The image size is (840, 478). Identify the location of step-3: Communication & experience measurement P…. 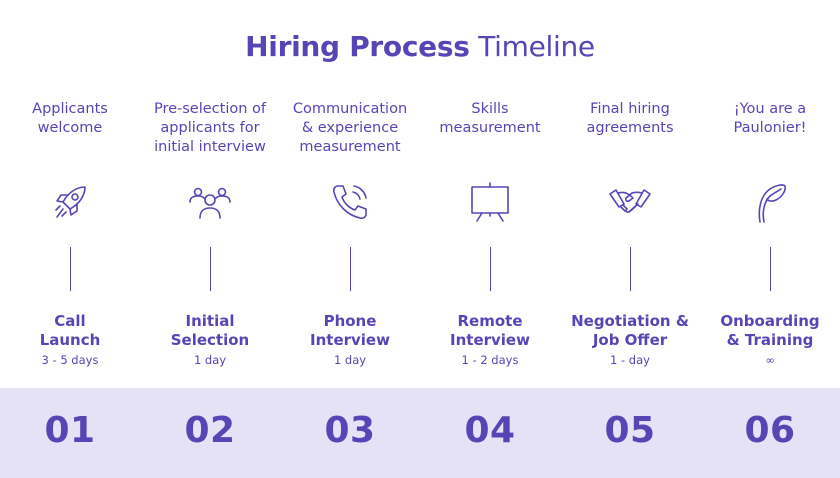
(350, 194).